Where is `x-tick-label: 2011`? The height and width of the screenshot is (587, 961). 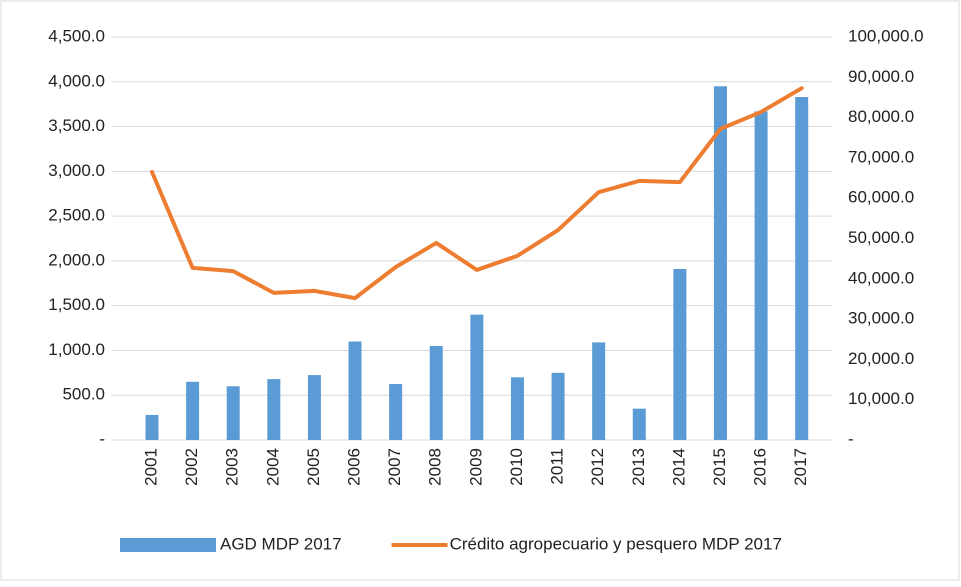 x-tick-label: 2011 is located at coordinates (557, 466).